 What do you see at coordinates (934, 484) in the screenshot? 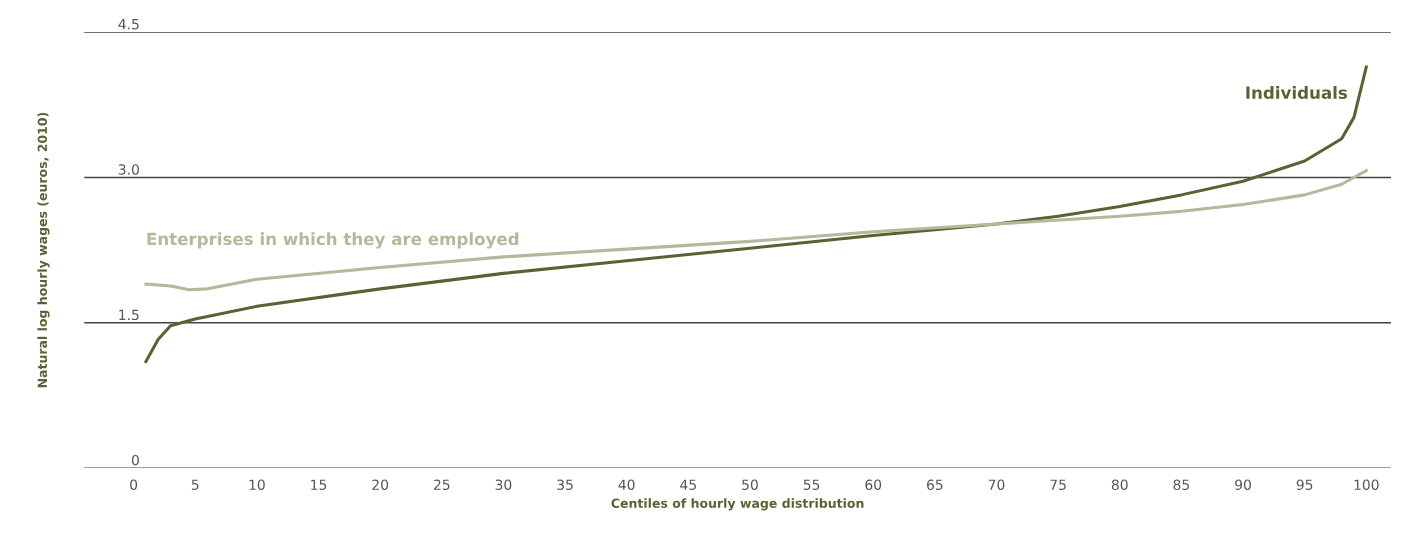
I see `x-tick-label: 65` at bounding box center [934, 484].